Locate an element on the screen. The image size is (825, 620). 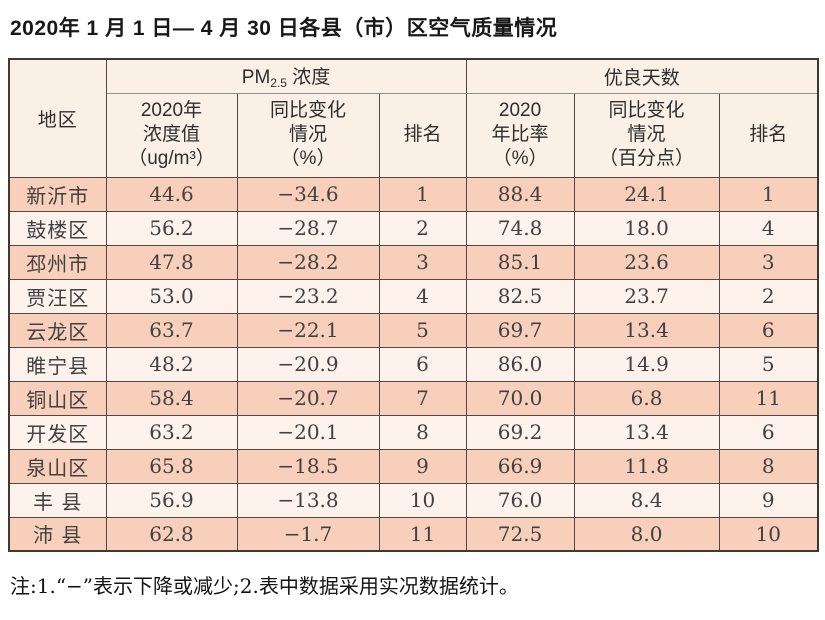
cell-region: 丰 县 is located at coordinates (57, 500).